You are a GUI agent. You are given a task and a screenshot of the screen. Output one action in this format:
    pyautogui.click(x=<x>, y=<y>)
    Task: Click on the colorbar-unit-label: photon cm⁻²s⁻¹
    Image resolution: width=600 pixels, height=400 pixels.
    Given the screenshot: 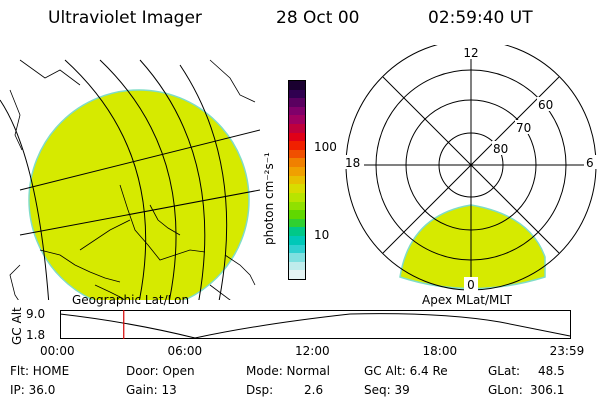 What is the action you would take?
    pyautogui.click(x=269, y=198)
    